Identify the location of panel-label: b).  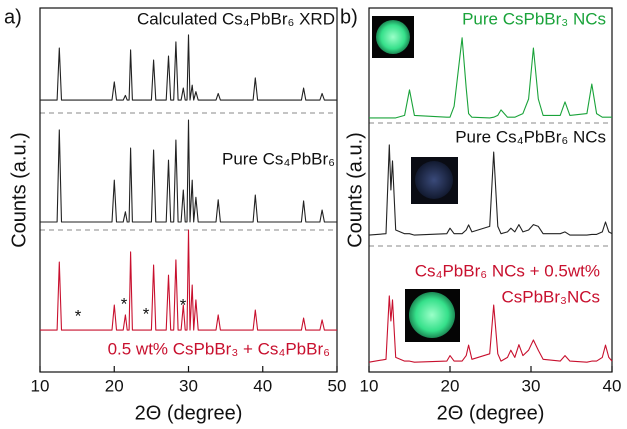
(349, 17).